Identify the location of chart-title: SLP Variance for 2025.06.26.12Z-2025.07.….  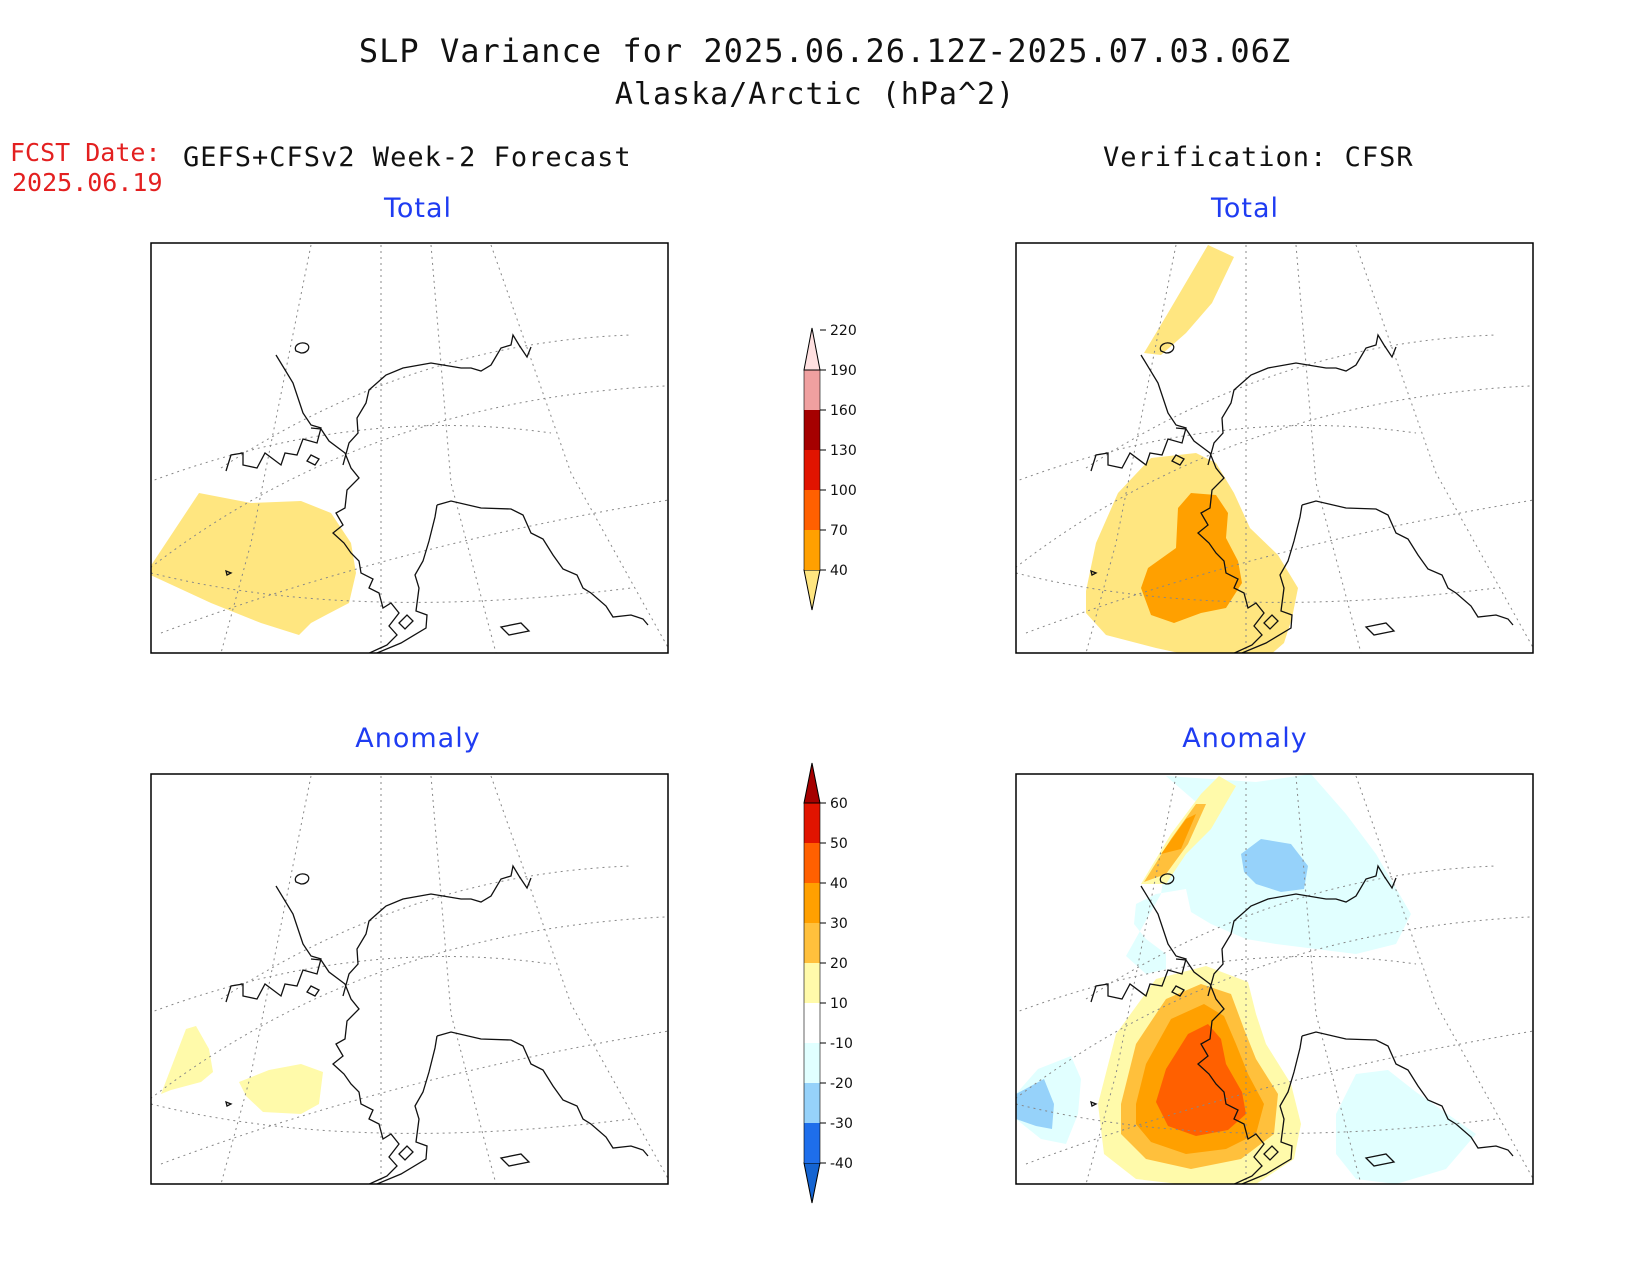
(825, 51).